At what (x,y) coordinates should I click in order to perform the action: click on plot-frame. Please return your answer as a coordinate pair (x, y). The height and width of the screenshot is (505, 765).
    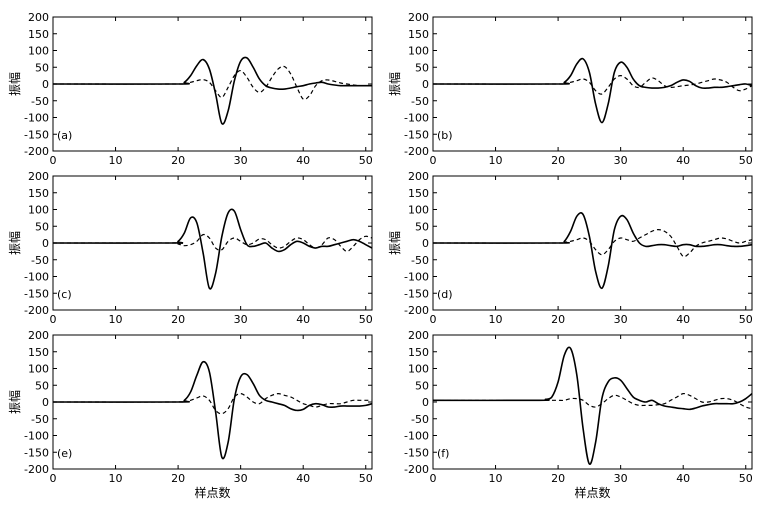
    Looking at the image, I should click on (592, 402).